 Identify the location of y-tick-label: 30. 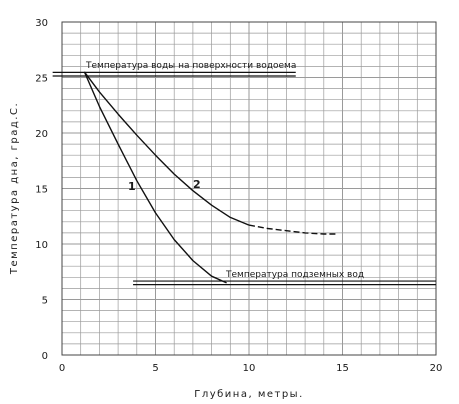
(41, 23).